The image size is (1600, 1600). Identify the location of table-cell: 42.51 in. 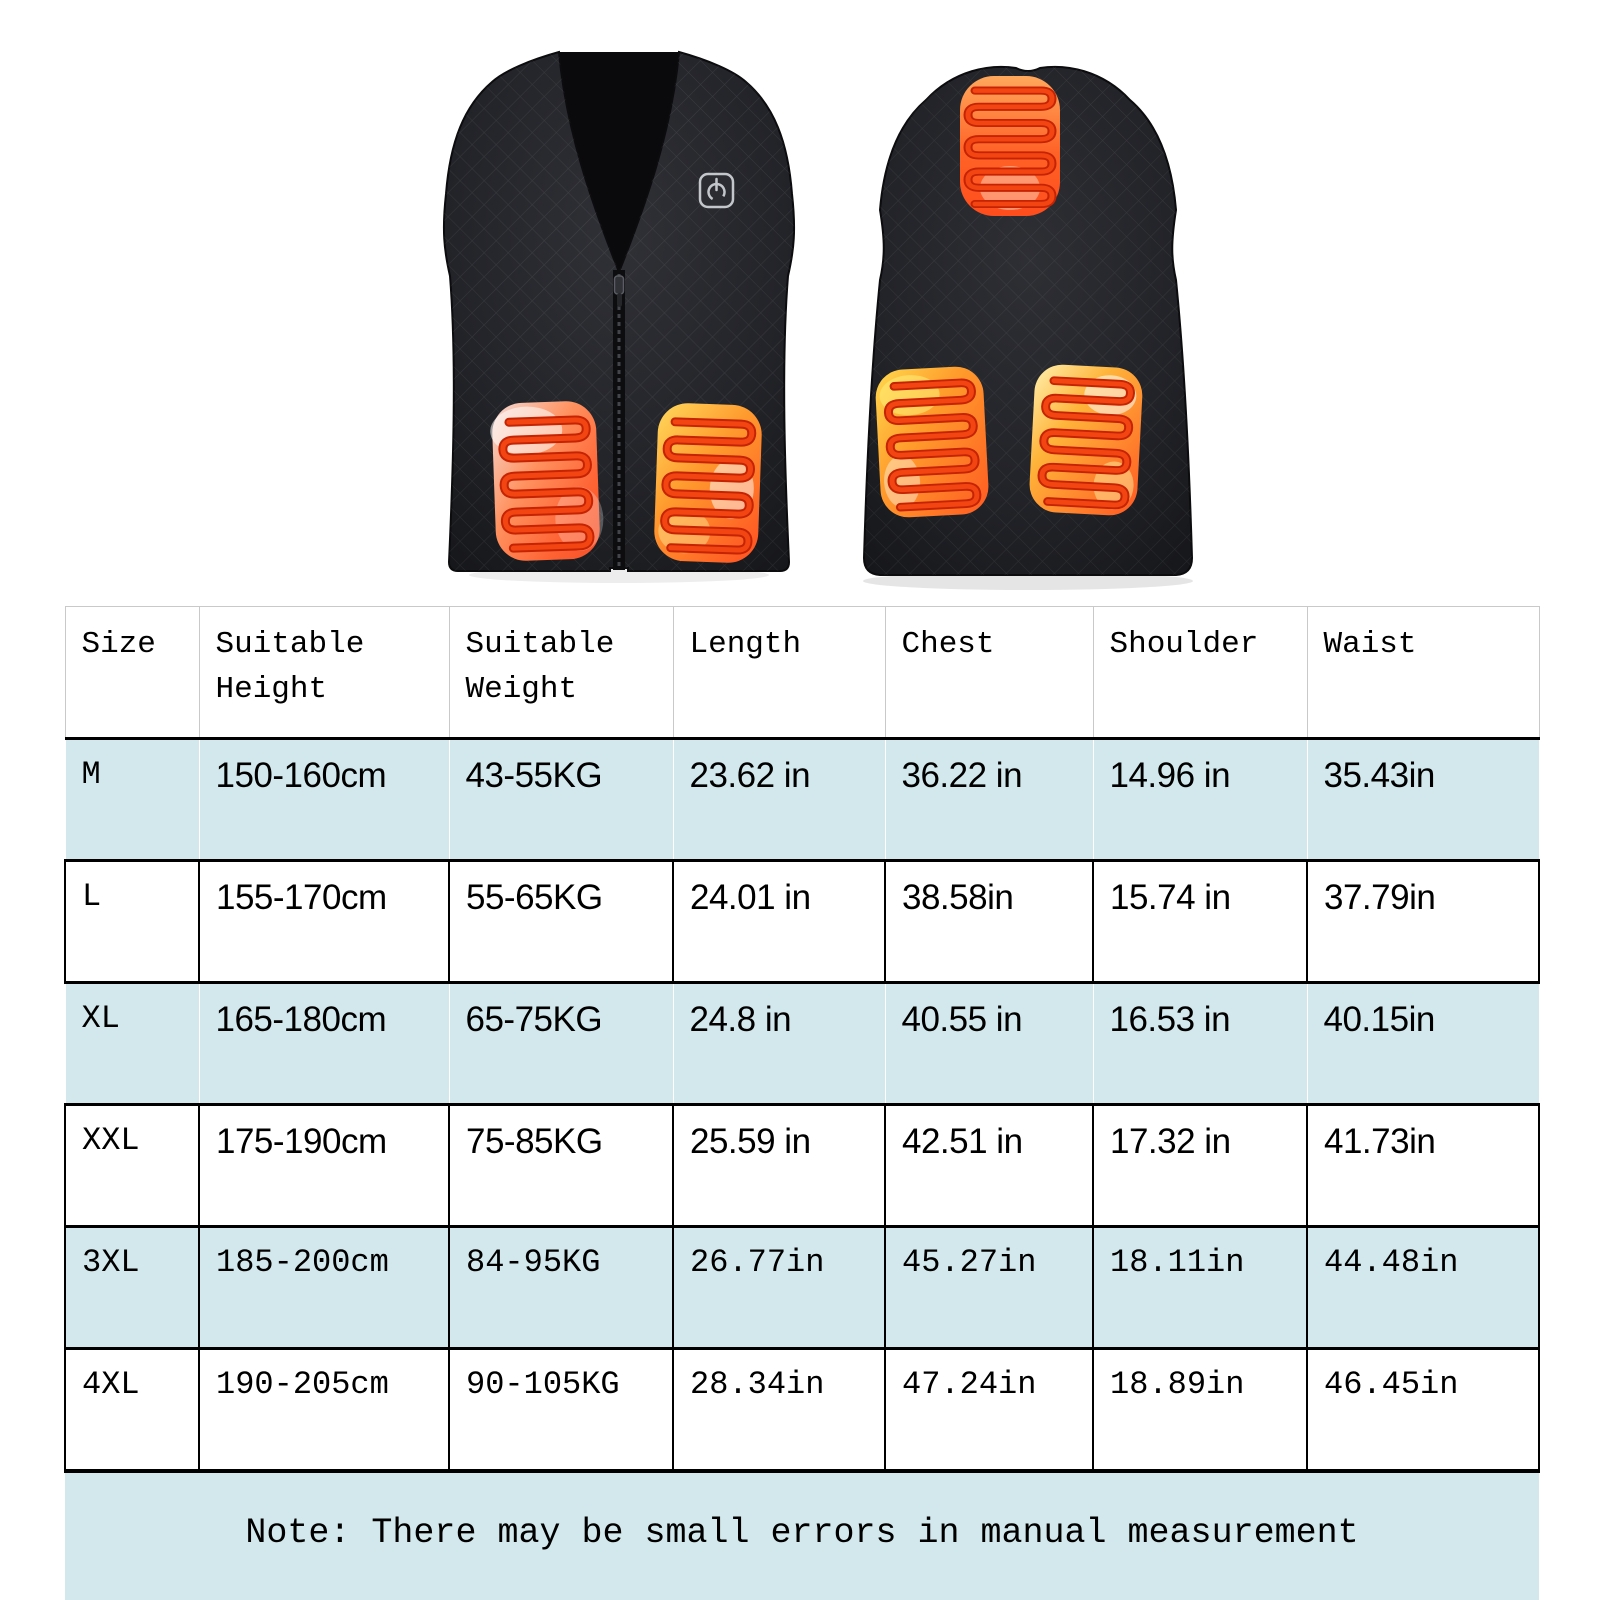
(989, 1166).